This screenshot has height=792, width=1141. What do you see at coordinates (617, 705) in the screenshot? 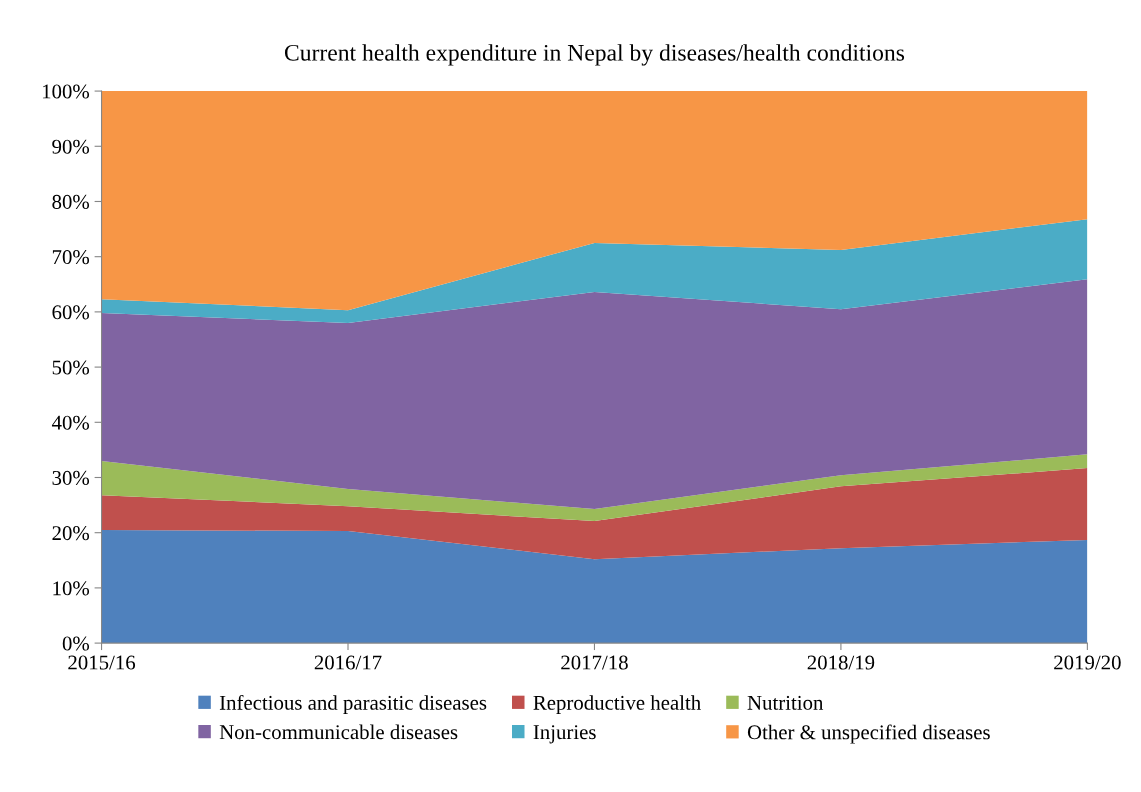
I see `legend-label: Reproductive health` at bounding box center [617, 705].